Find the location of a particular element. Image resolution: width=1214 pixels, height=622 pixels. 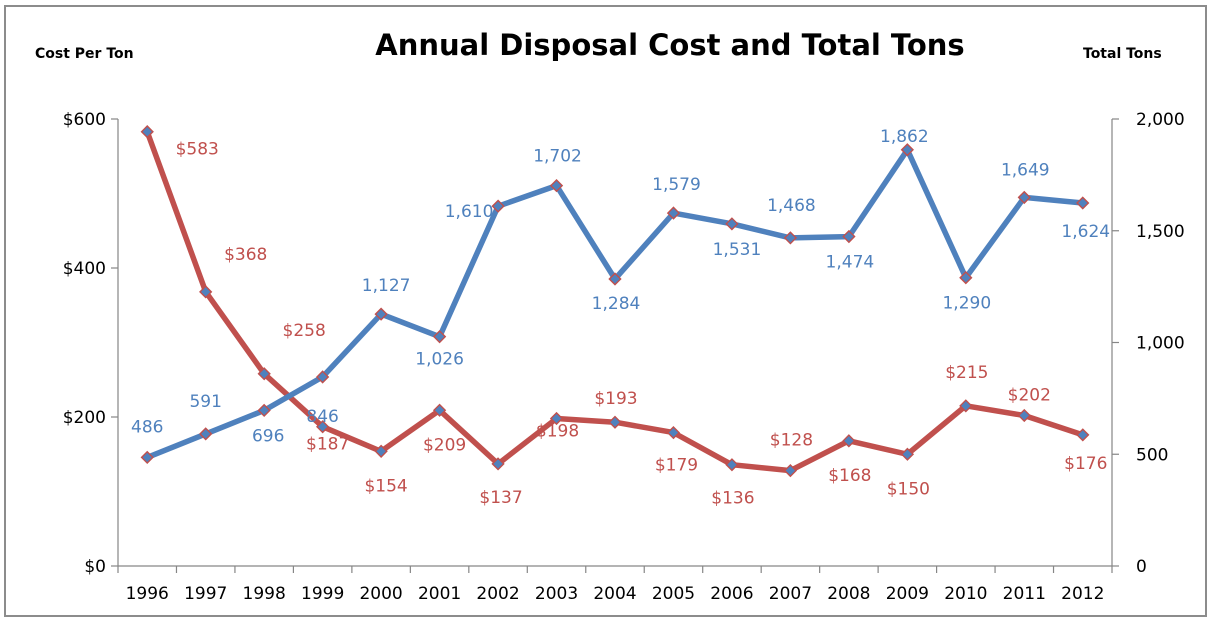

x-tick-label: 2009 is located at coordinates (907, 594).